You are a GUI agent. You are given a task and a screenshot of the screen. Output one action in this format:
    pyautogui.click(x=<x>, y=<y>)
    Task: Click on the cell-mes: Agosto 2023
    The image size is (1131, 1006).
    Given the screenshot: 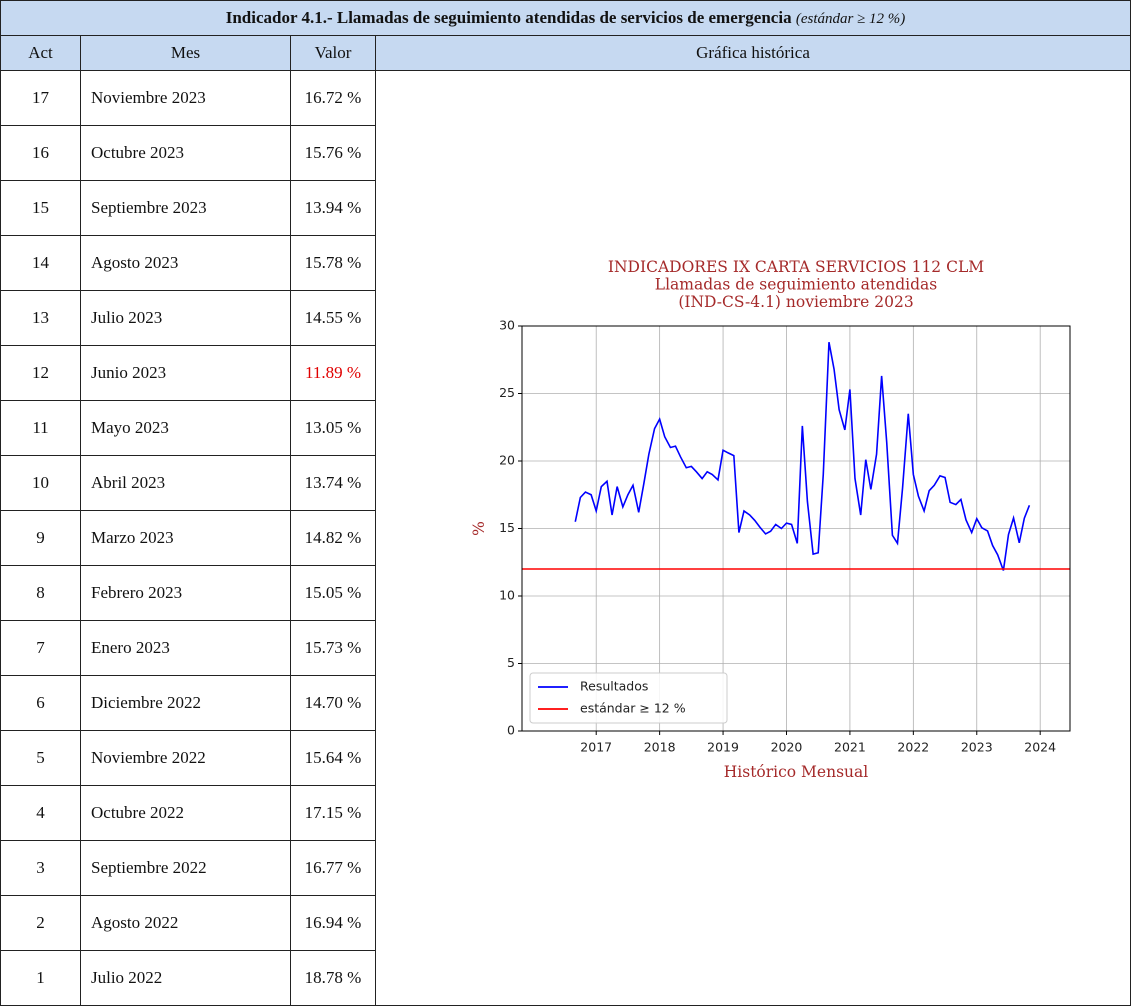 What is the action you would take?
    pyautogui.click(x=185, y=263)
    